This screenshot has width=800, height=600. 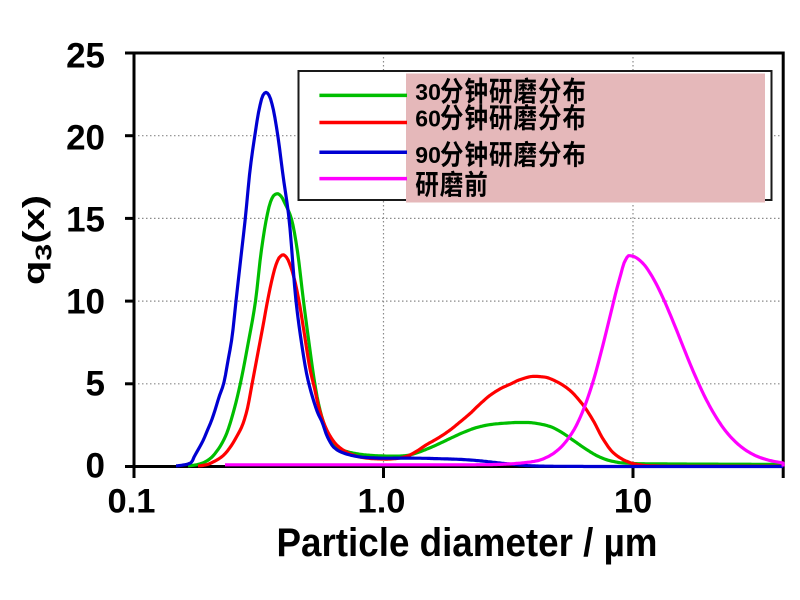 What do you see at coordinates (428, 92) in the screenshot?
I see `svg-text: 30` at bounding box center [428, 92].